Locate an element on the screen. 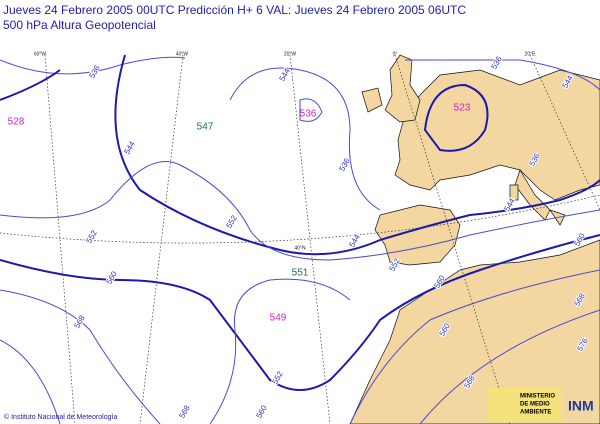 The image size is (600, 424). ministry-logo is located at coordinates (525, 405).